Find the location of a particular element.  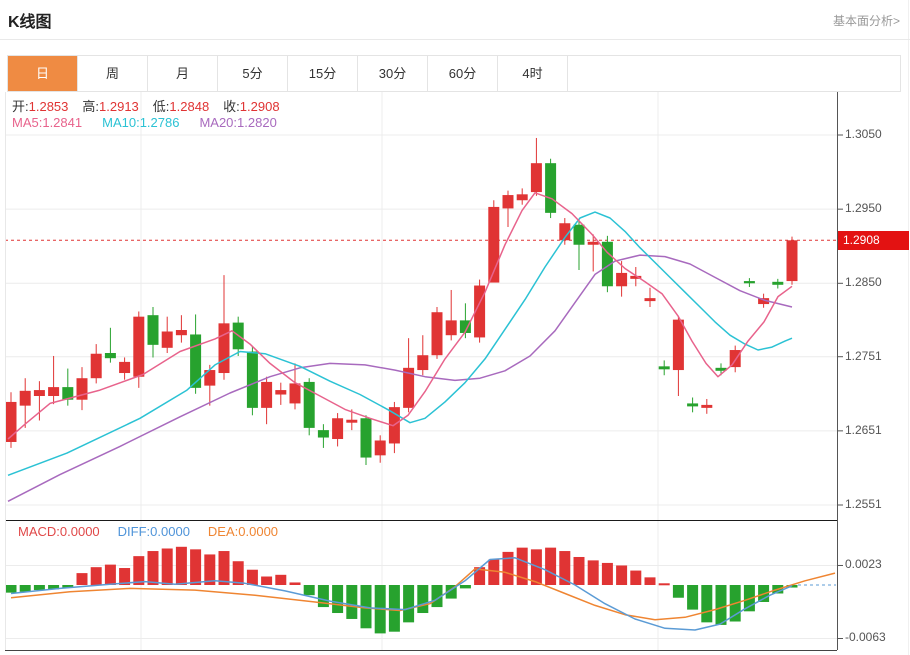

tab-周: 周 is located at coordinates (113, 73).